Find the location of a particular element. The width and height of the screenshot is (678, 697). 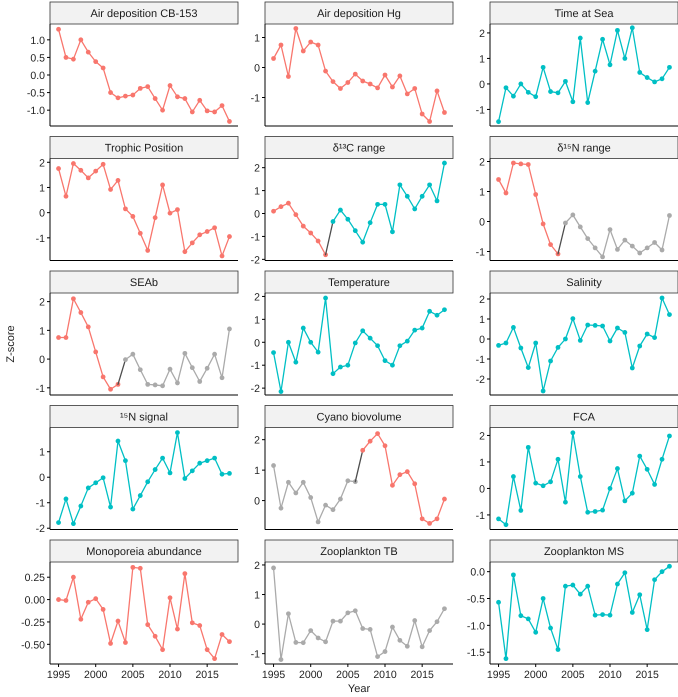

chart-title: FCA is located at coordinates (584, 418).